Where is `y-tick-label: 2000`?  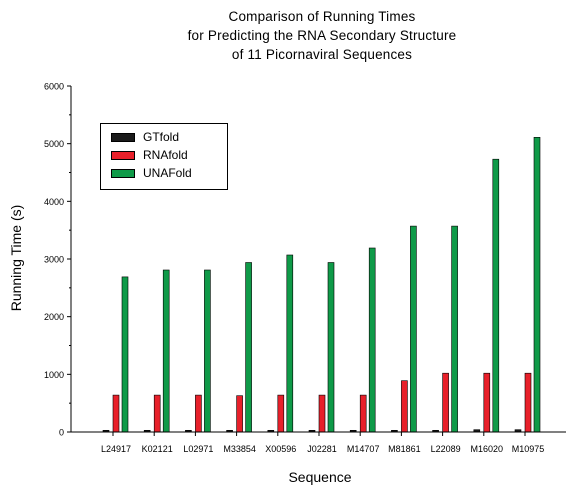 y-tick-label: 2000 is located at coordinates (54, 317).